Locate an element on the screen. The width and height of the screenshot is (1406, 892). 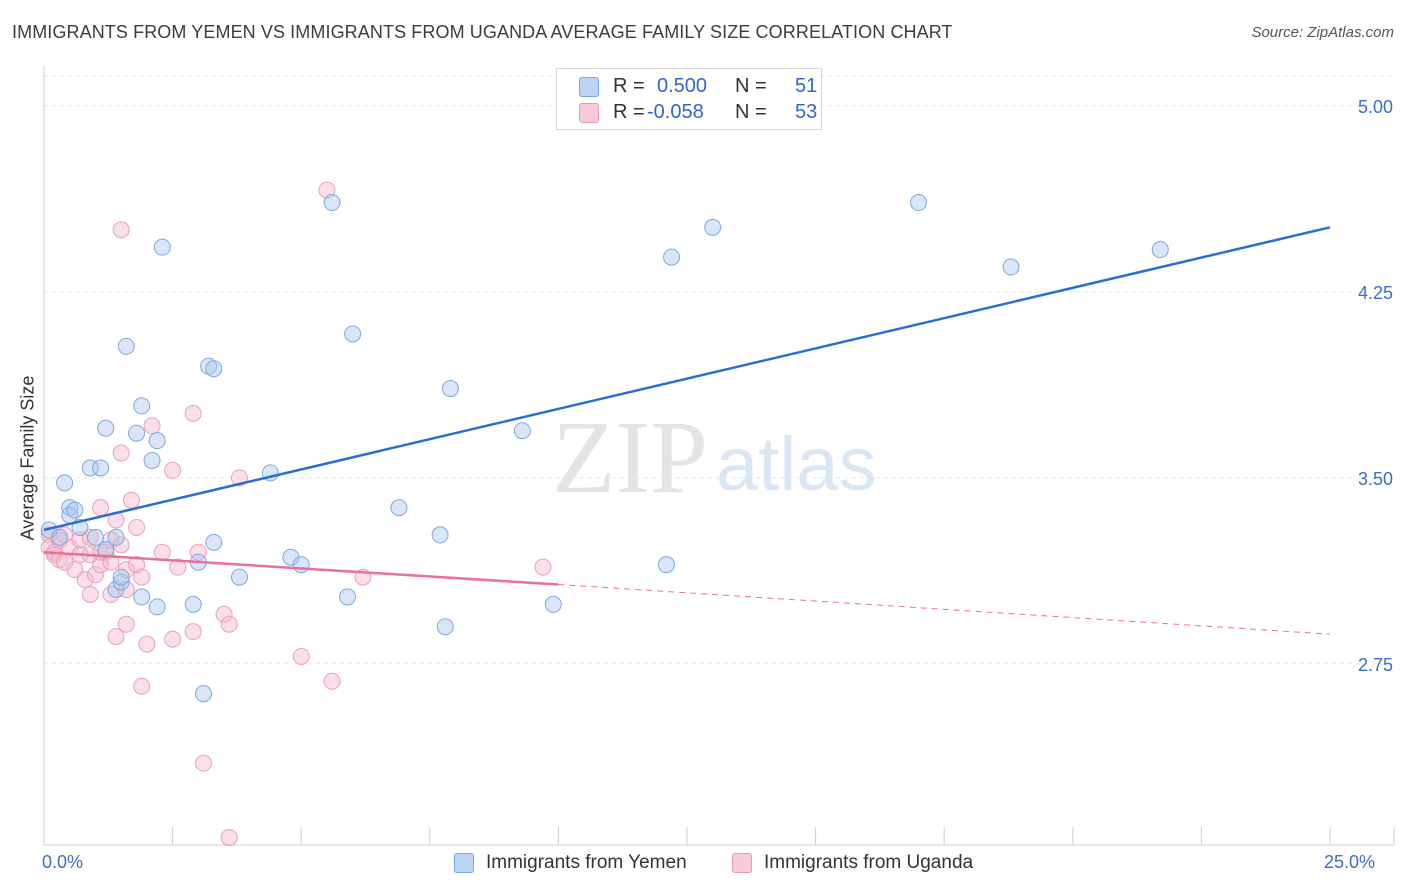
trend-line-uganda-extension is located at coordinates (944, 609).